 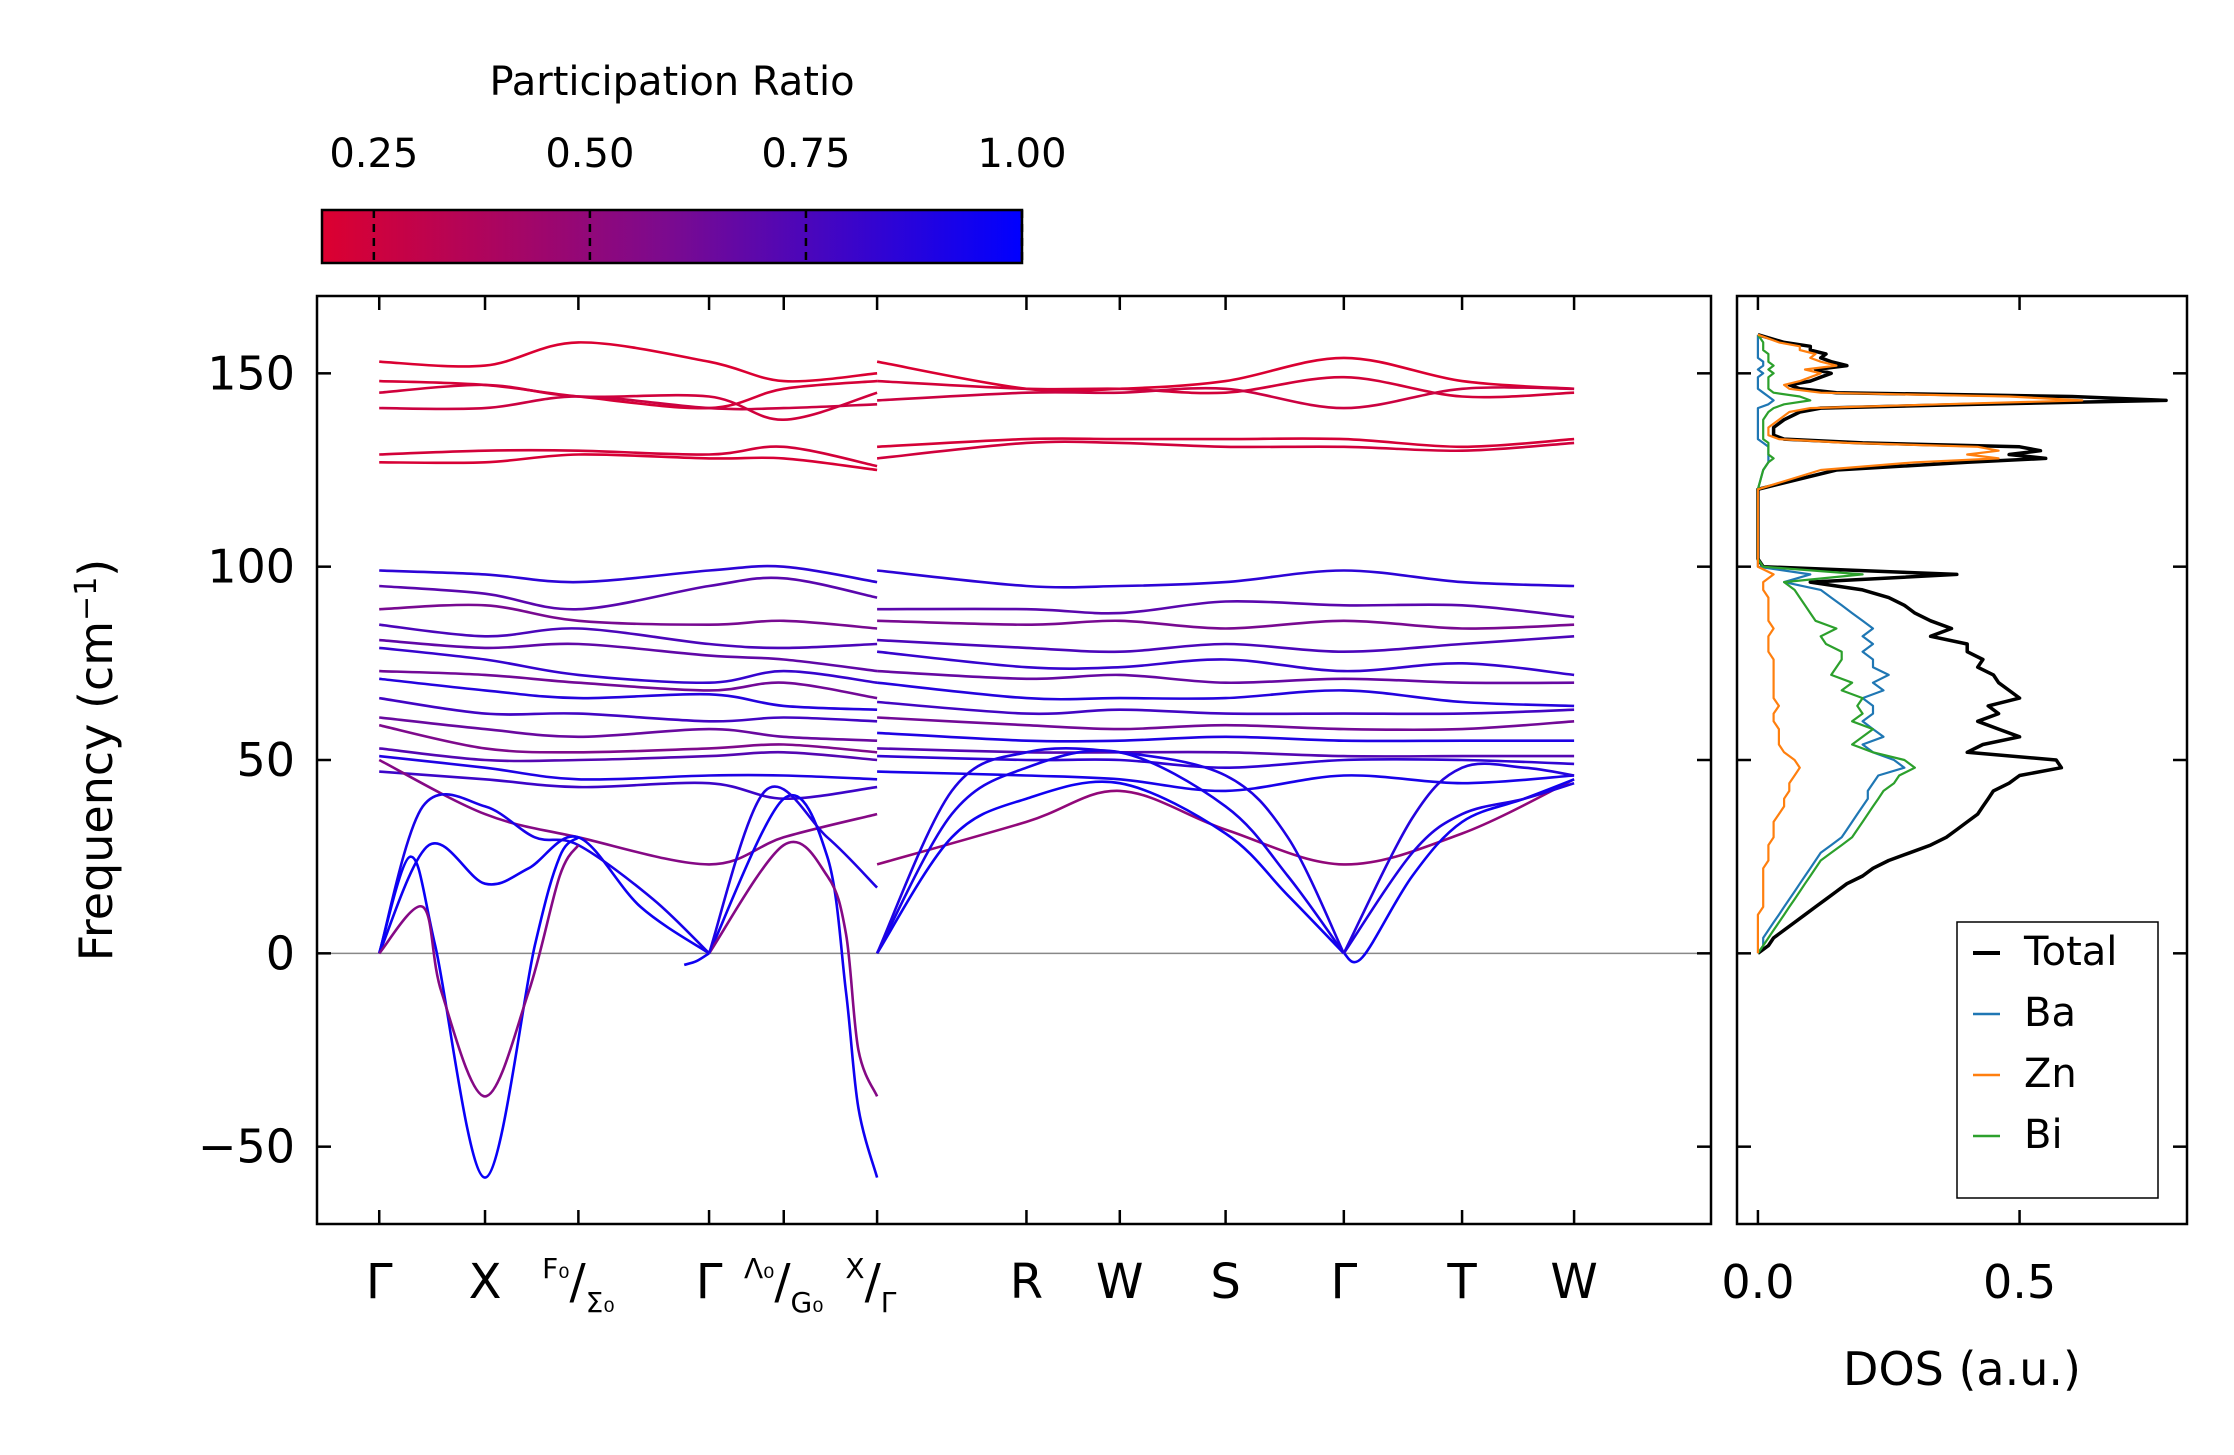 I want to click on dos-series-ba, so click(x=1831, y=644).